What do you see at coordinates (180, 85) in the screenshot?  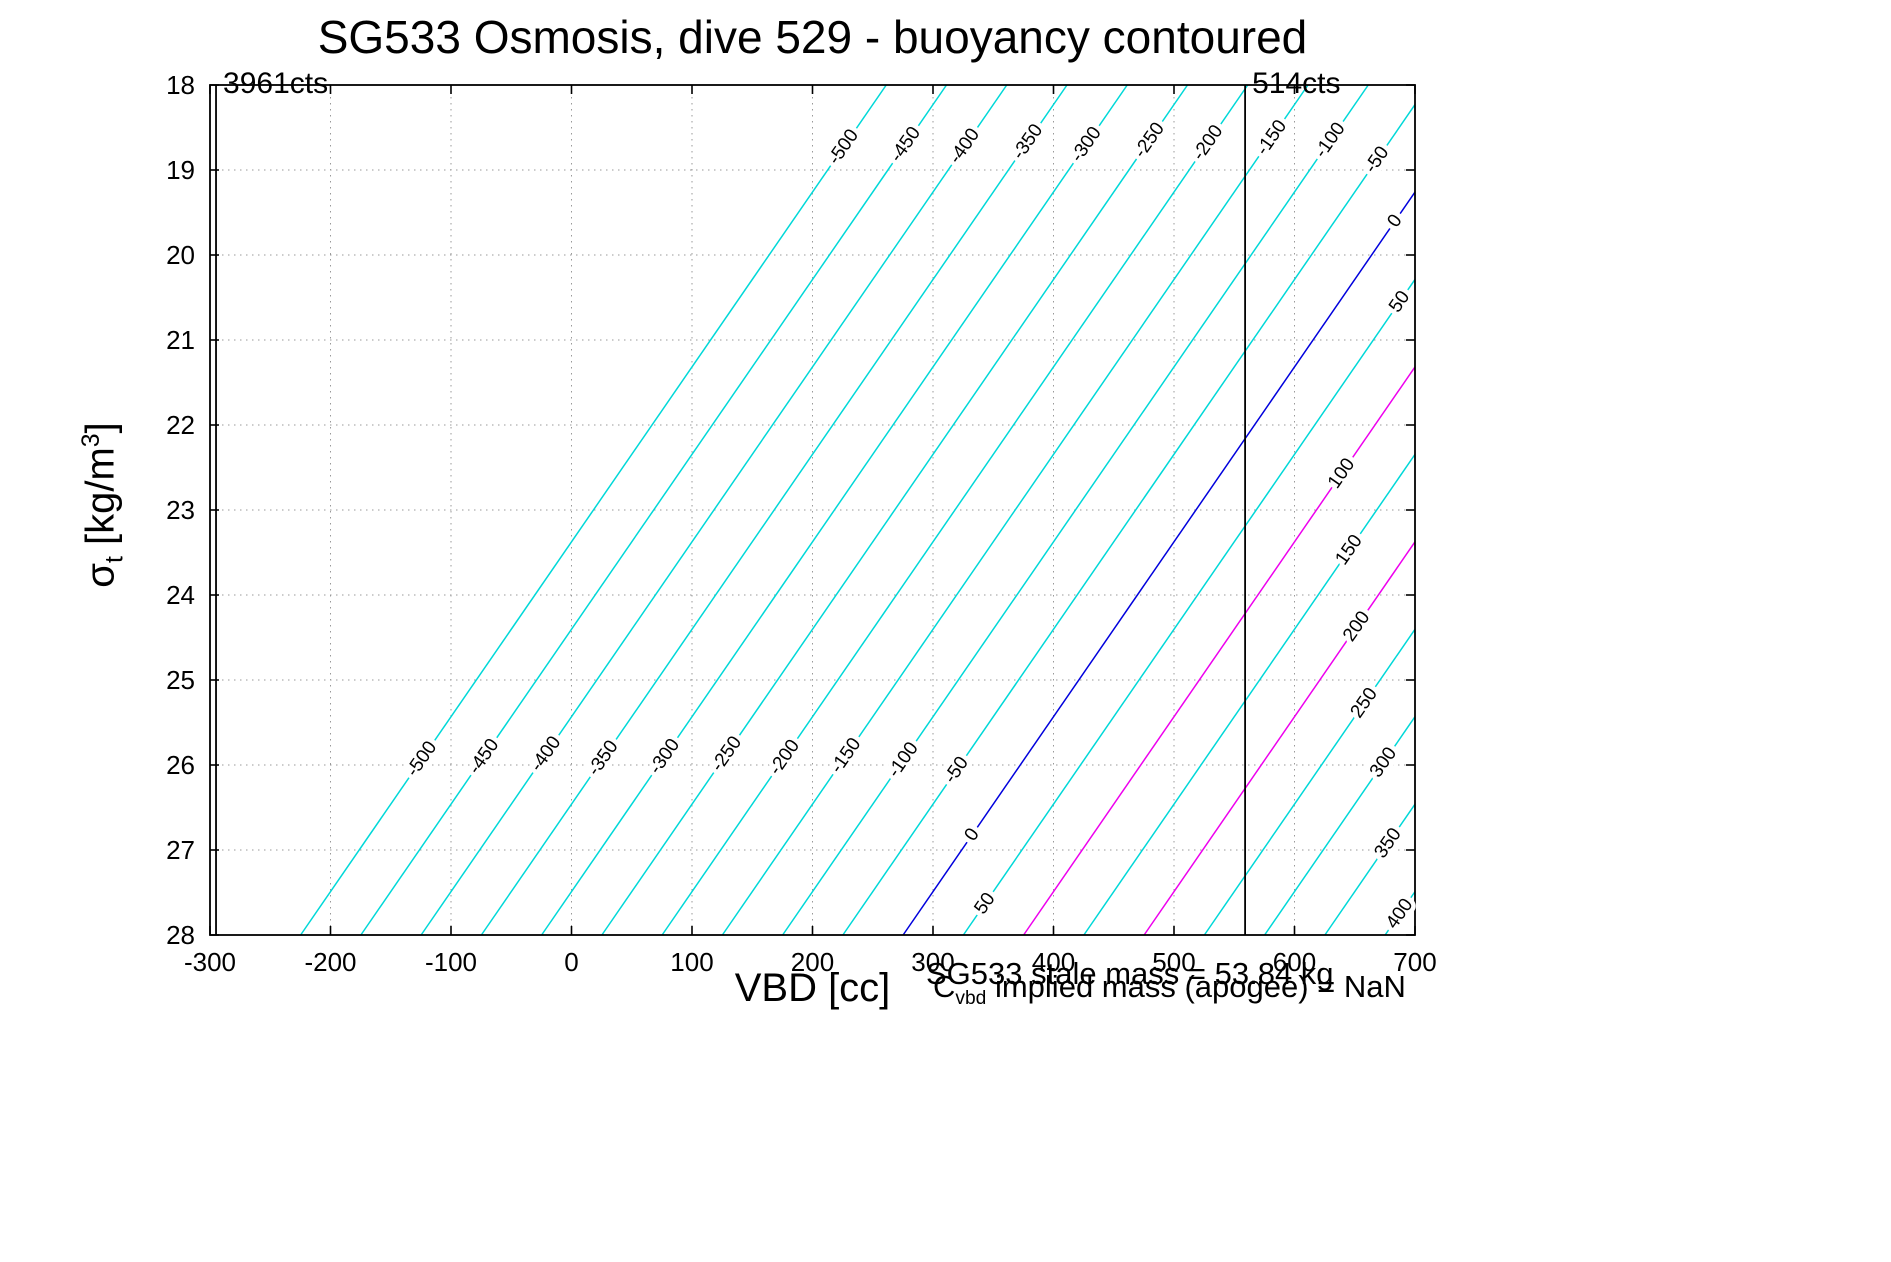 I see `y-tick-label: 18` at bounding box center [180, 85].